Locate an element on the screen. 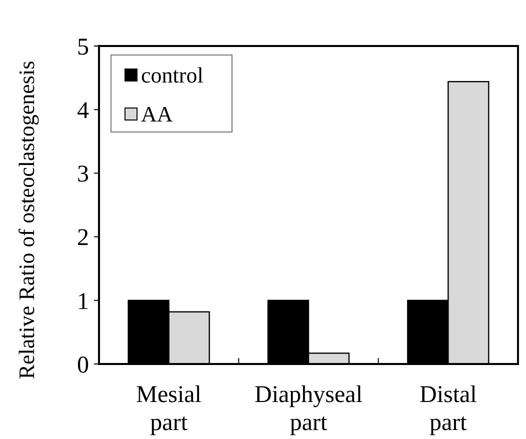  x-tick-label: Distal part is located at coordinates (449, 409).